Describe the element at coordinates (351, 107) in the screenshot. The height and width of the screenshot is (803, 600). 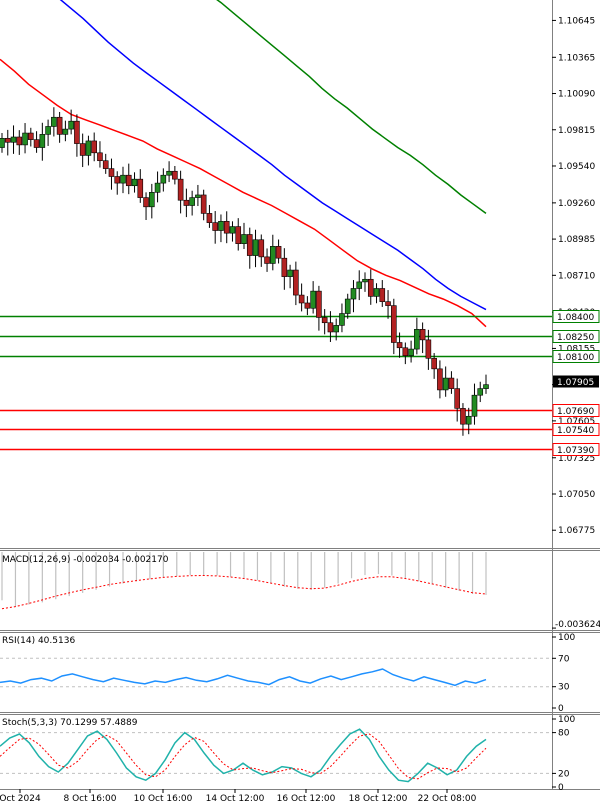
I see `ma-slow-line` at that location.